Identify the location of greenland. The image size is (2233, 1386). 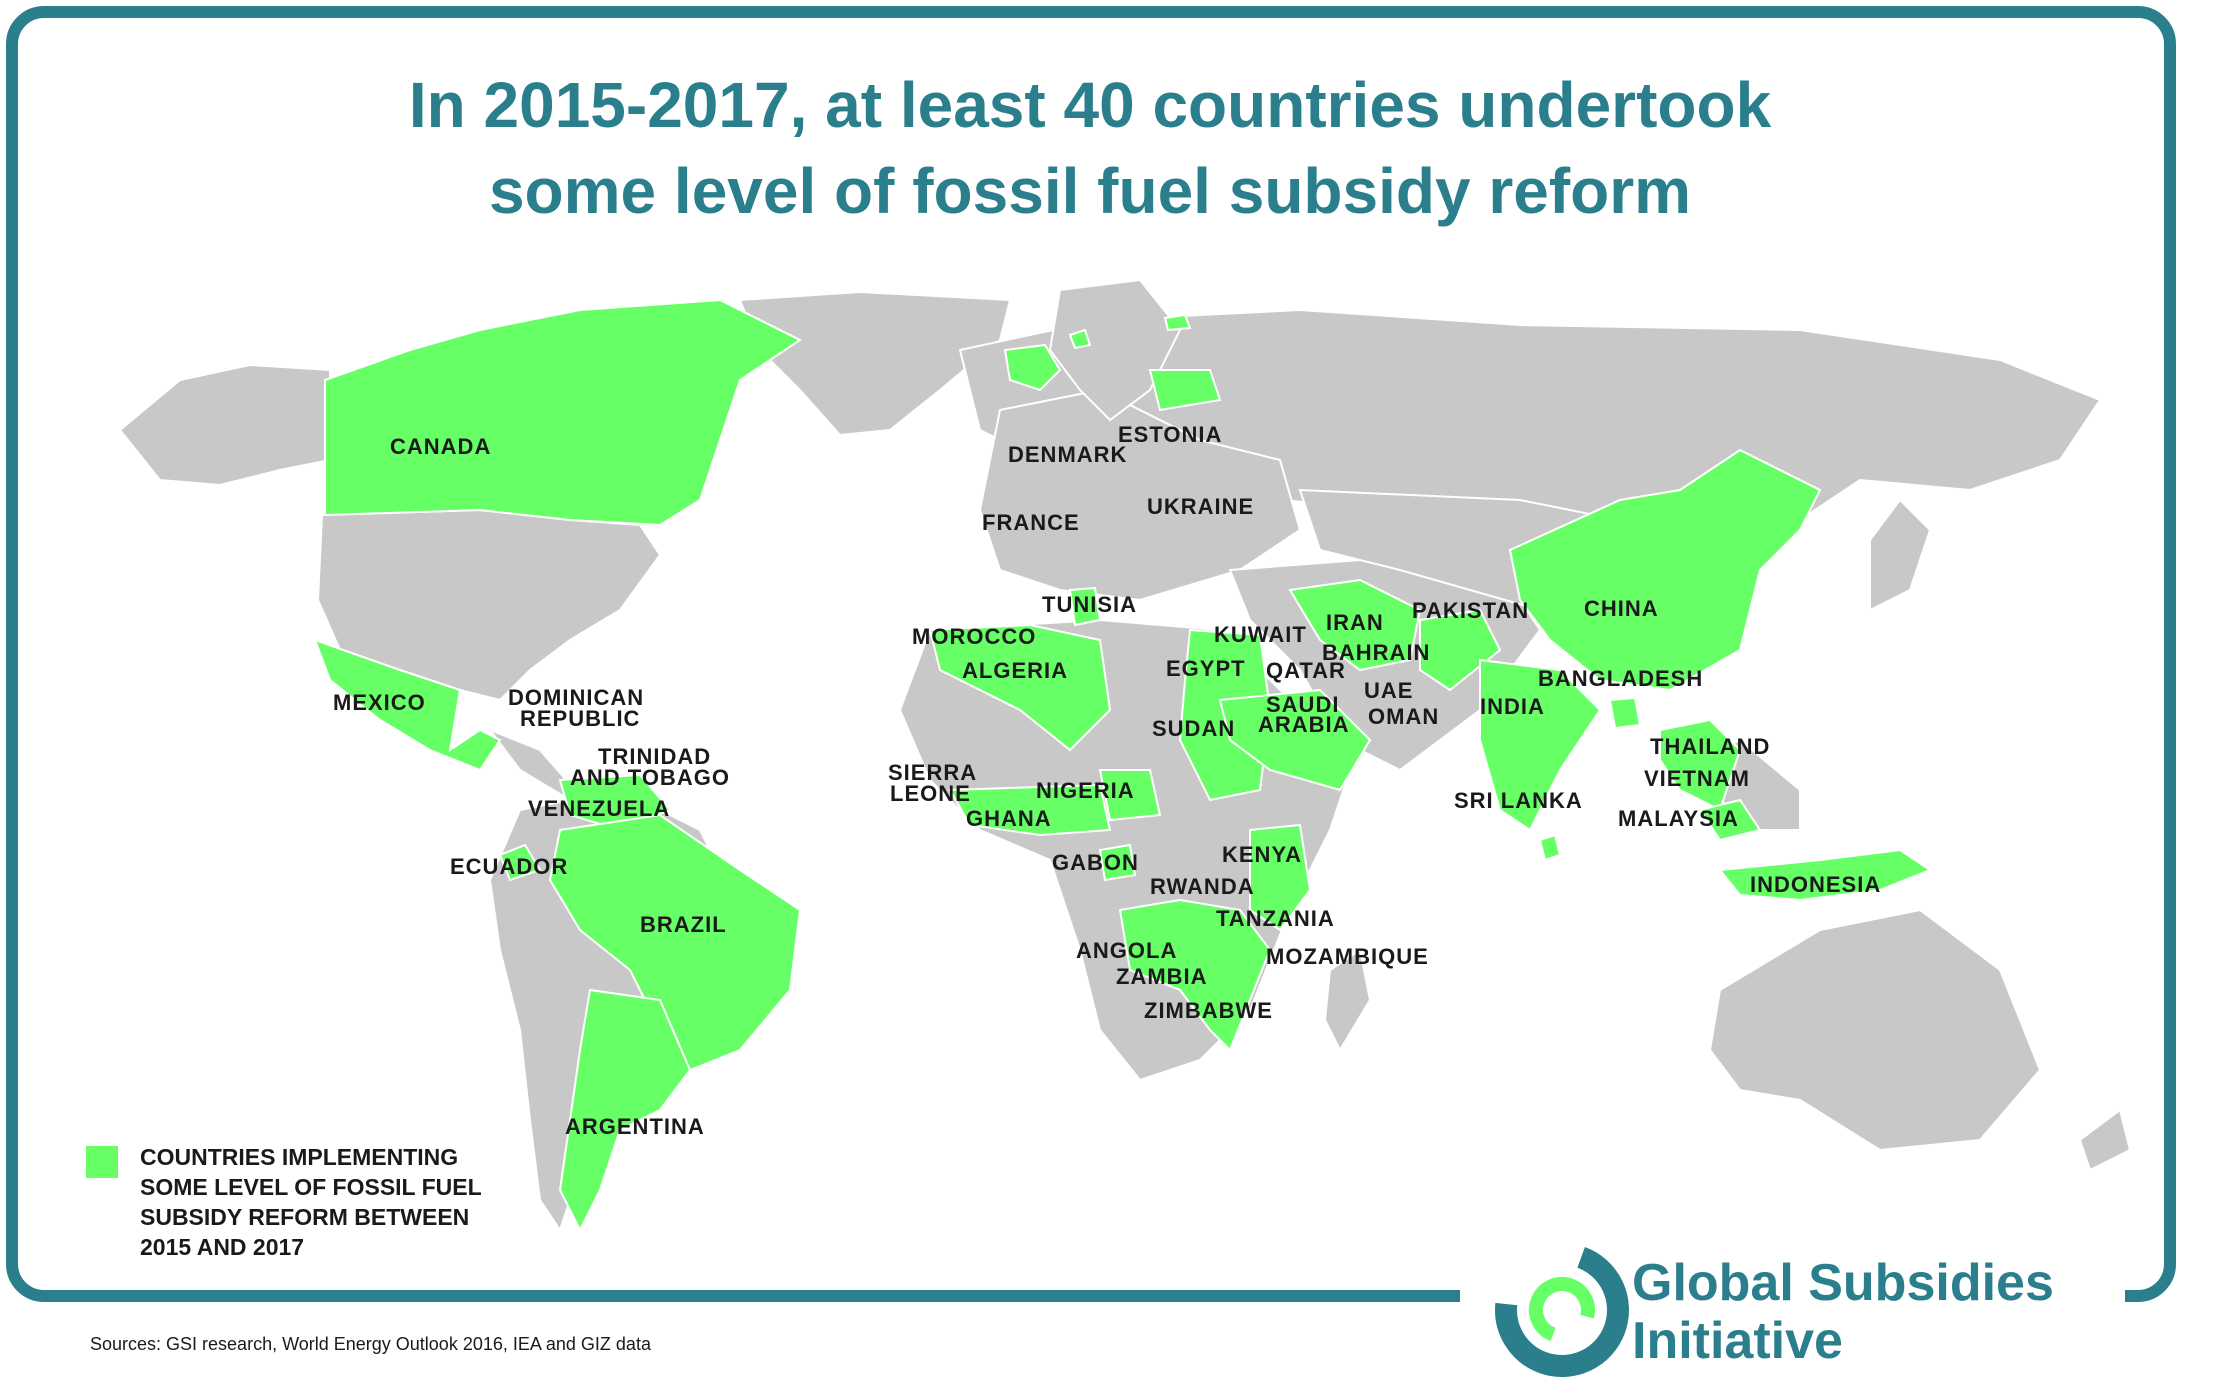
(875, 363).